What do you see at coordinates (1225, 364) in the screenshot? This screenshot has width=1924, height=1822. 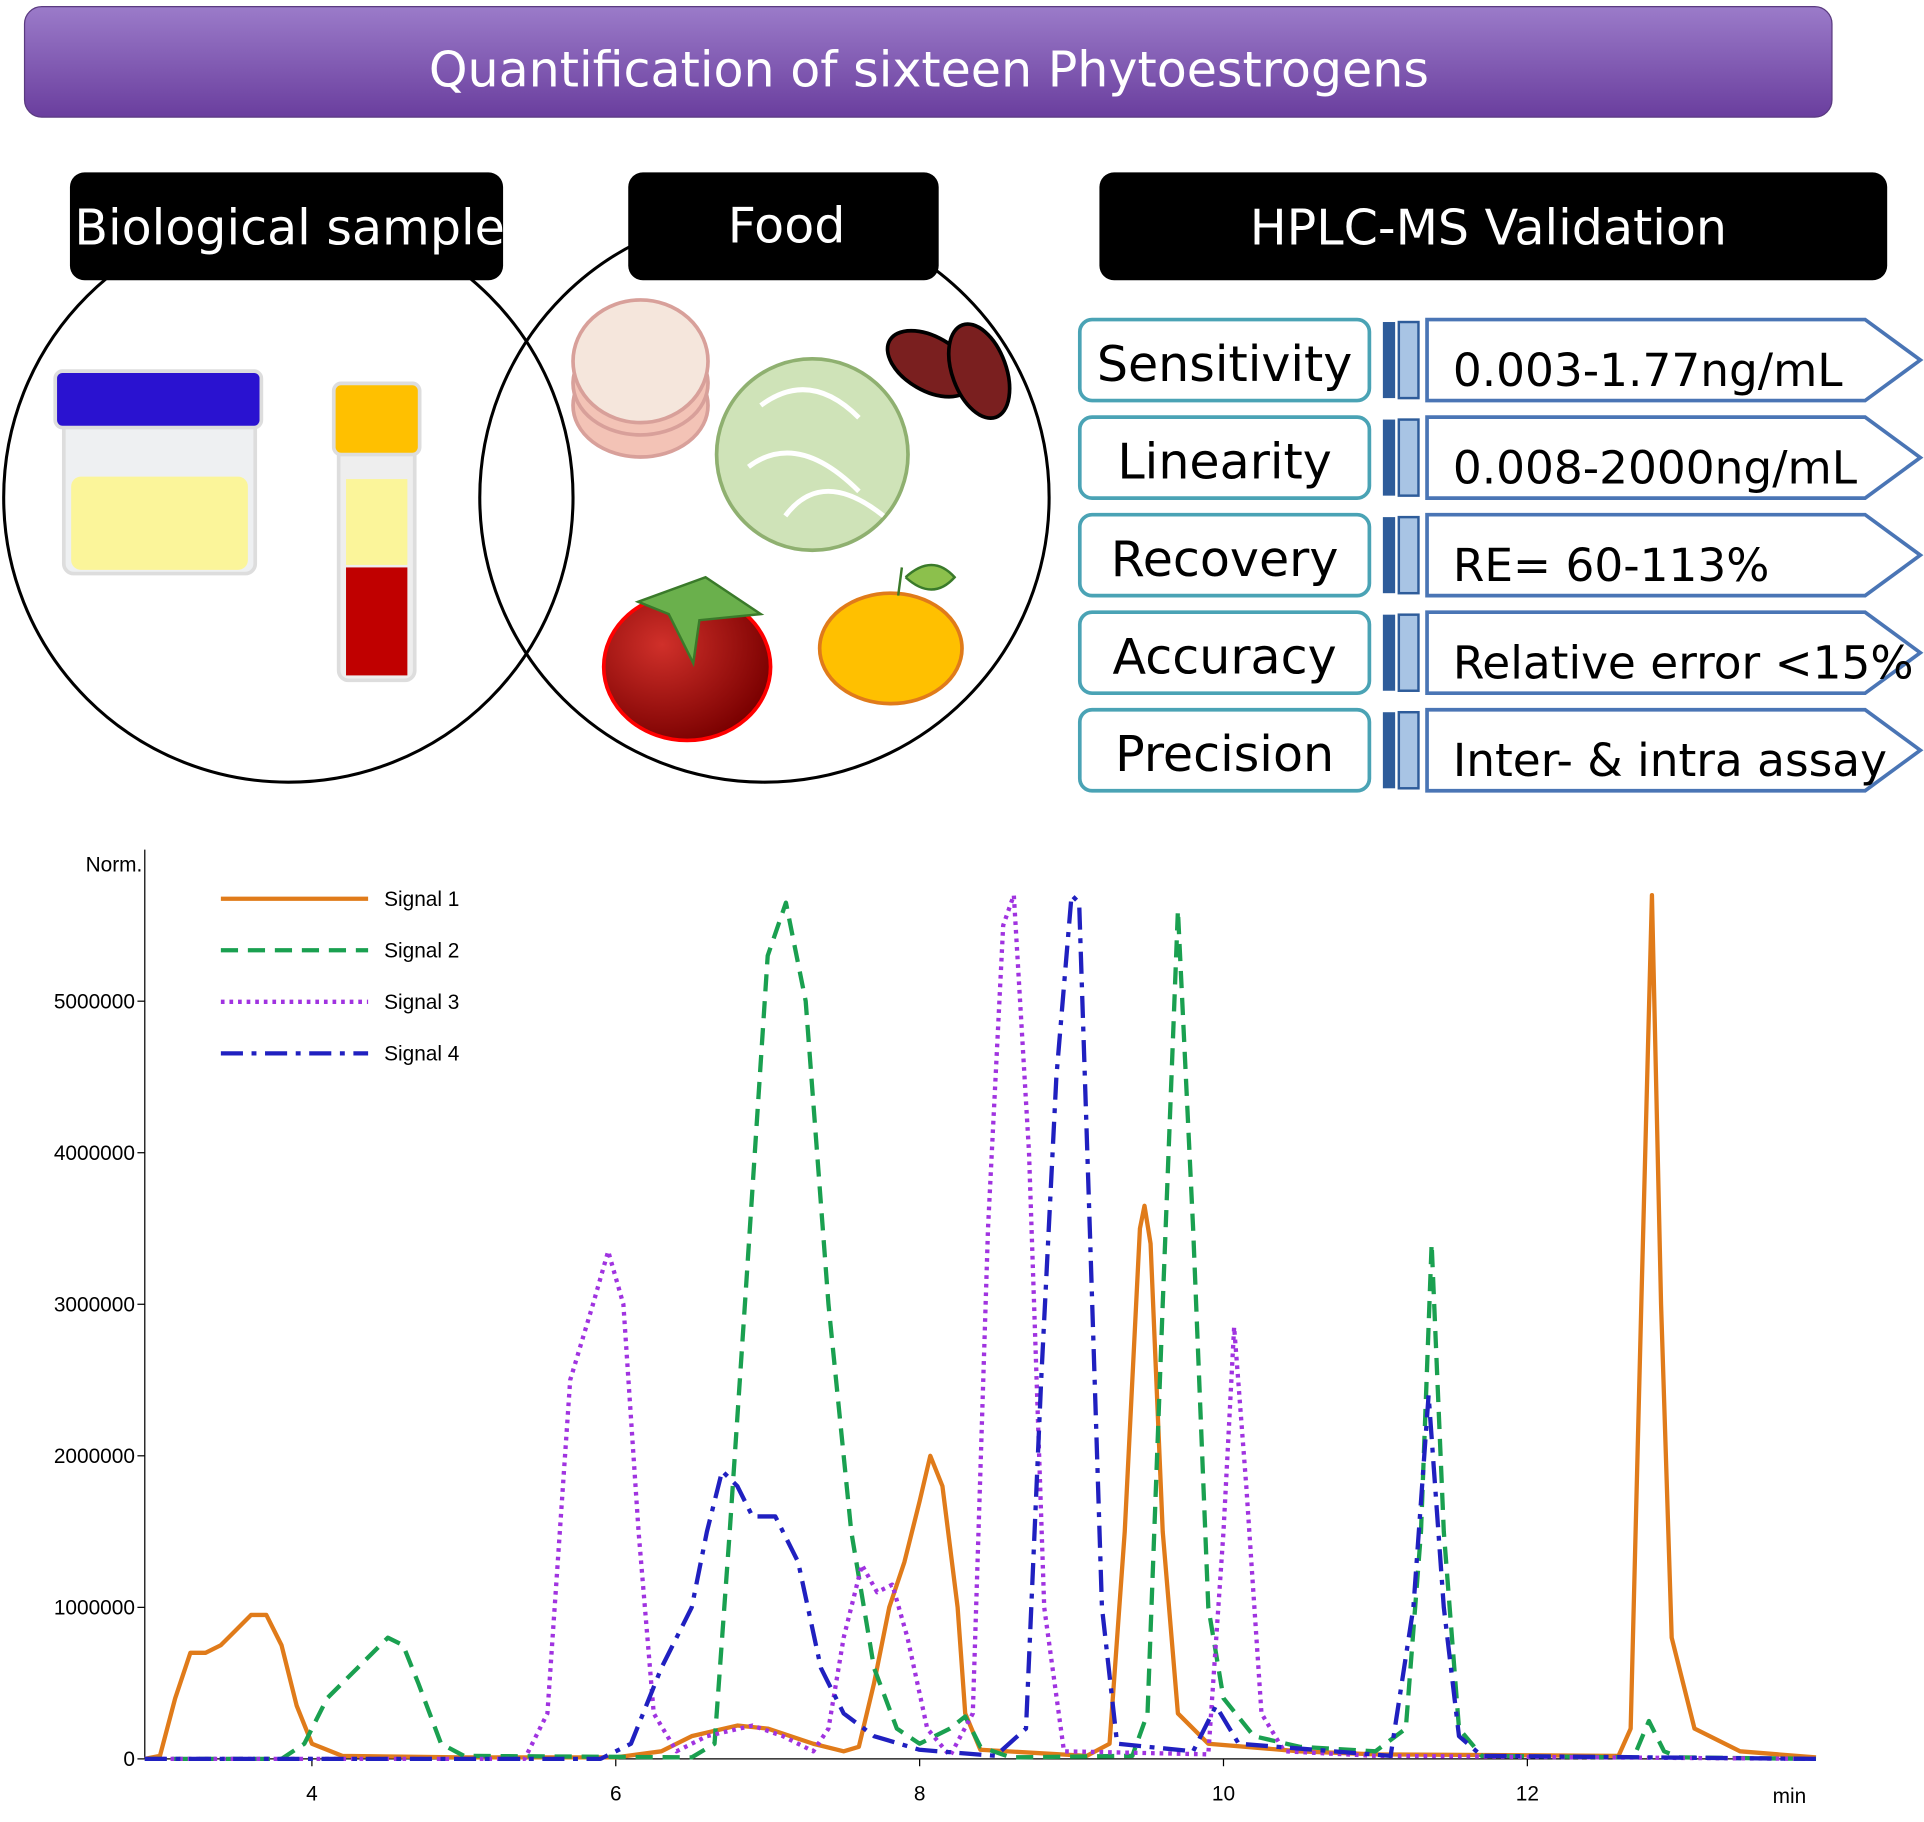 I see `parameter: Sensitivity` at bounding box center [1225, 364].